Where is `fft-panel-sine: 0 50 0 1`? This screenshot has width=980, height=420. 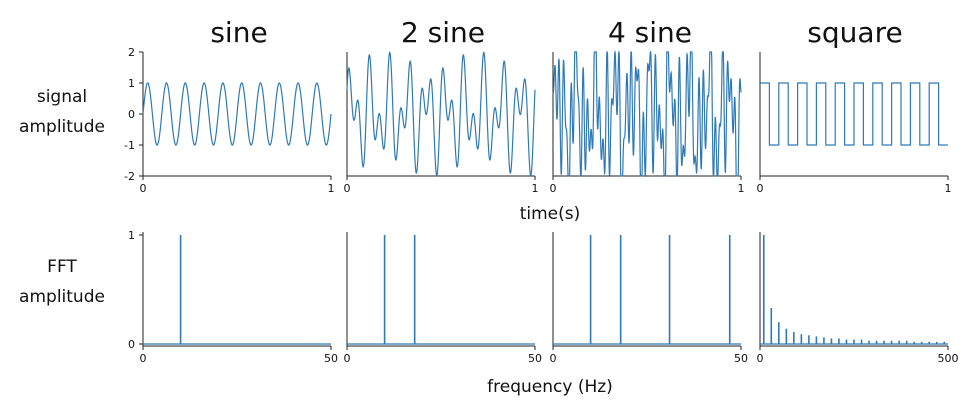
fft-panel-sine: 0 50 0 1 is located at coordinates (233, 297).